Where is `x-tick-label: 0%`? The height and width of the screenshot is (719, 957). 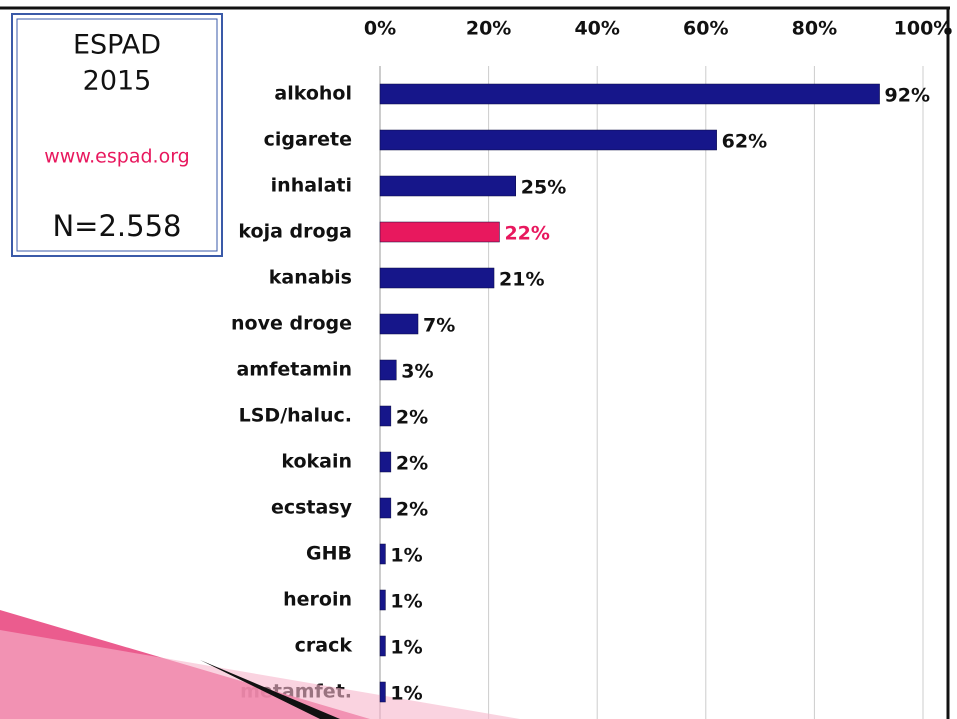
x-tick-label: 0% is located at coordinates (380, 29).